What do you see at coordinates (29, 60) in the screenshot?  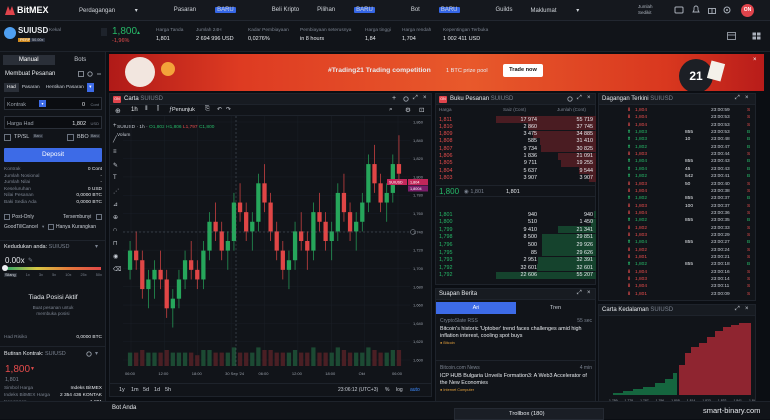 I see `tab-manual: Manual` at bounding box center [29, 60].